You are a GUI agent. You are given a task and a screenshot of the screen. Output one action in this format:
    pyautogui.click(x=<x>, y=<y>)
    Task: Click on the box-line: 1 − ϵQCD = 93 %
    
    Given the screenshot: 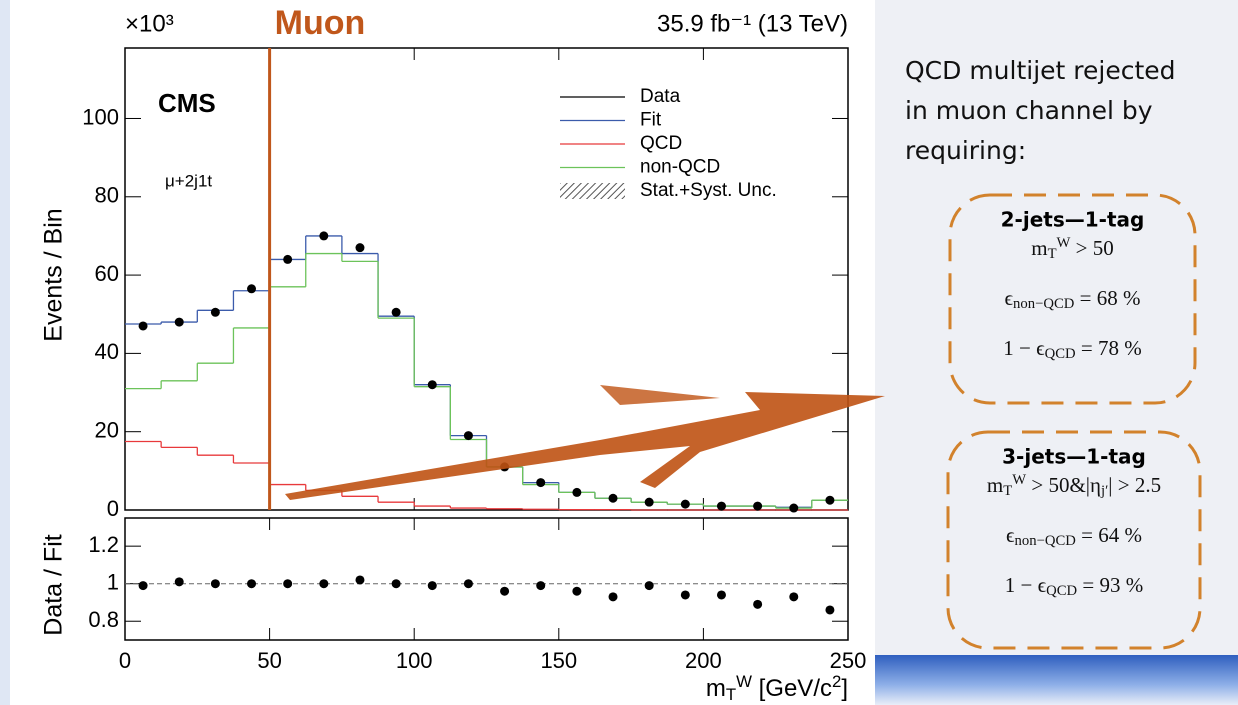 What is the action you would take?
    pyautogui.click(x=1074, y=586)
    